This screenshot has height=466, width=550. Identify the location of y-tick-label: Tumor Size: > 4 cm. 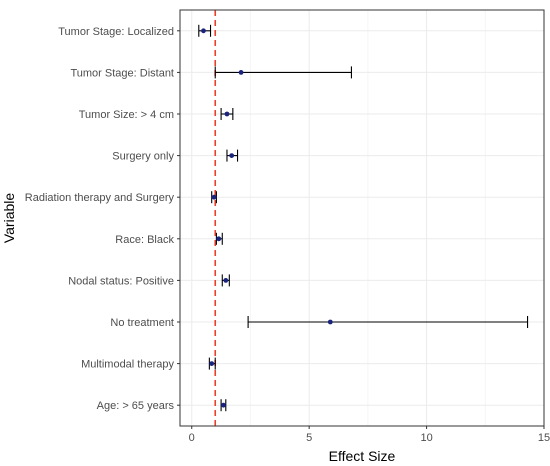
(126, 115).